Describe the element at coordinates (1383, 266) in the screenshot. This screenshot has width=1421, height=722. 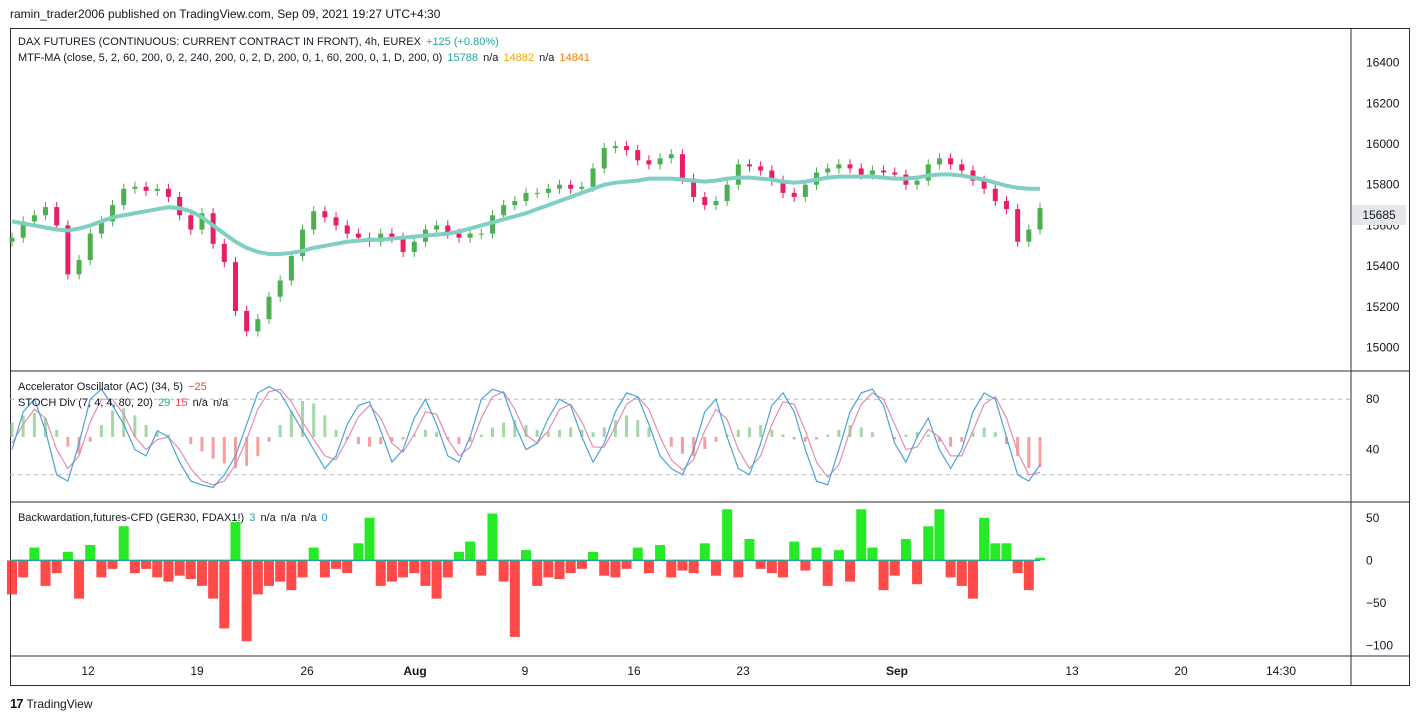
I see `price-tick-label: 15400` at that location.